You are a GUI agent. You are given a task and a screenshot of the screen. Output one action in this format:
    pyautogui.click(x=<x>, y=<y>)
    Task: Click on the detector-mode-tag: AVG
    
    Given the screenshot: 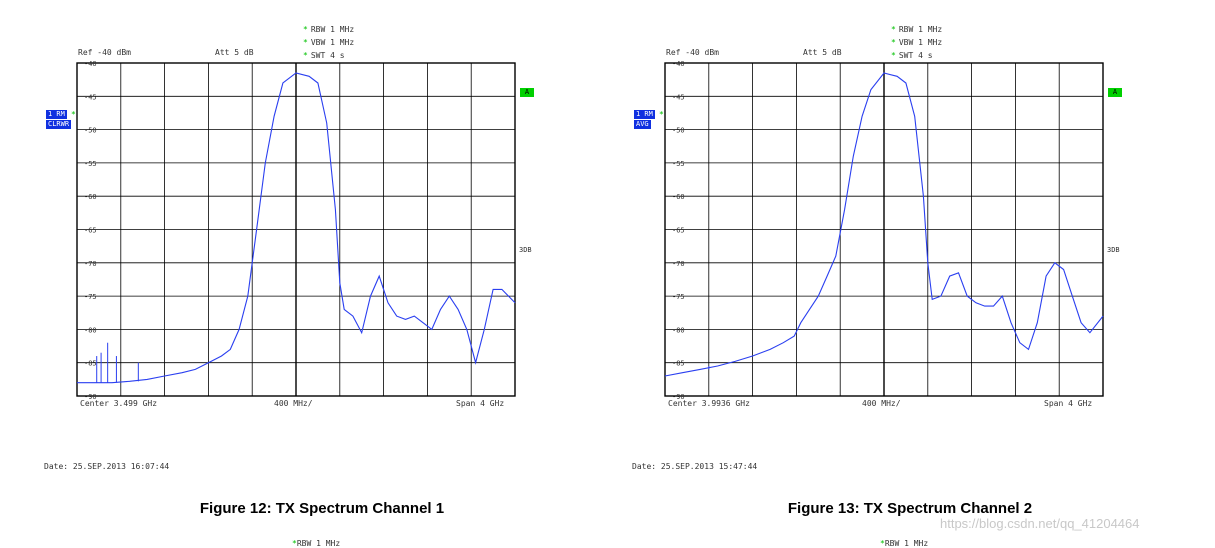 What is the action you would take?
    pyautogui.click(x=642, y=124)
    